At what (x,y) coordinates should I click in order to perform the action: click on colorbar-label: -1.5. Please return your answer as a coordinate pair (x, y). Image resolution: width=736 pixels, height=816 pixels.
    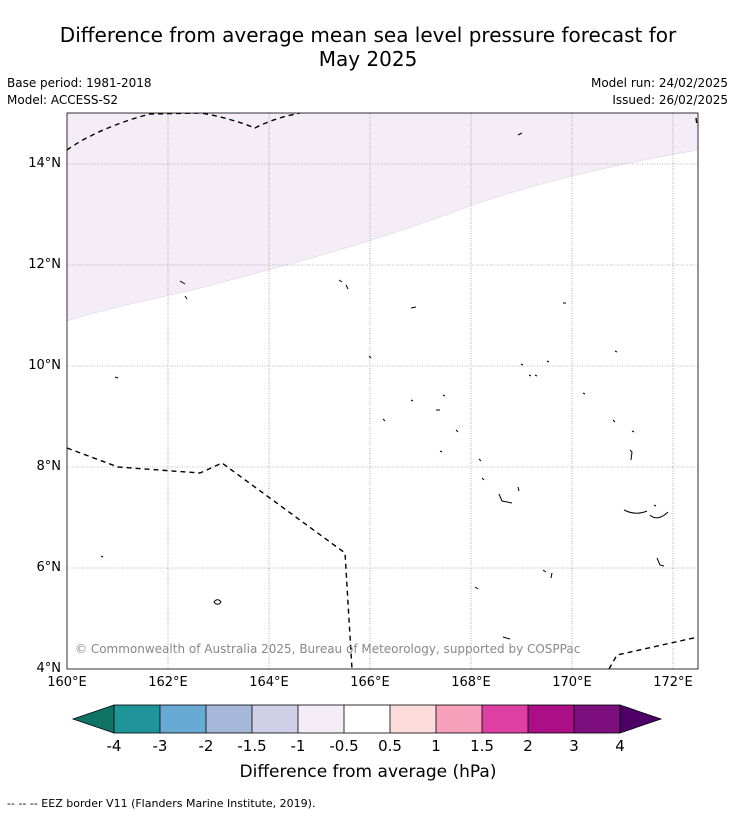
    Looking at the image, I should click on (252, 746).